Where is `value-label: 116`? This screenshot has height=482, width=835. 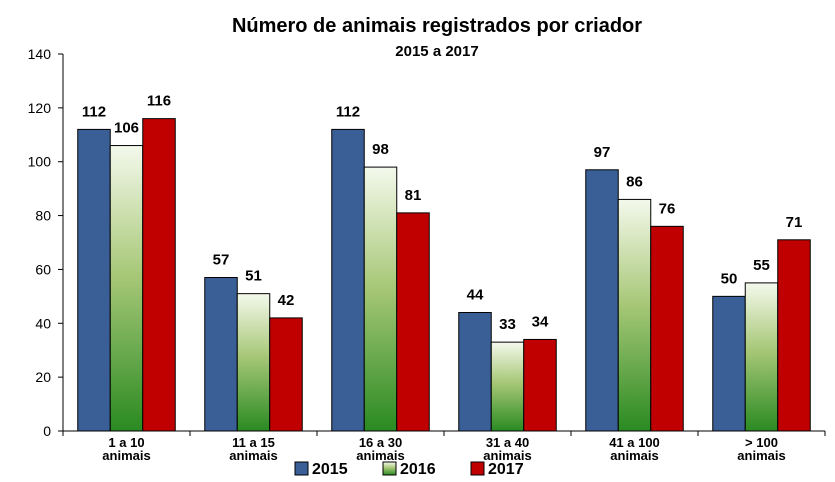
value-label: 116 is located at coordinates (159, 101).